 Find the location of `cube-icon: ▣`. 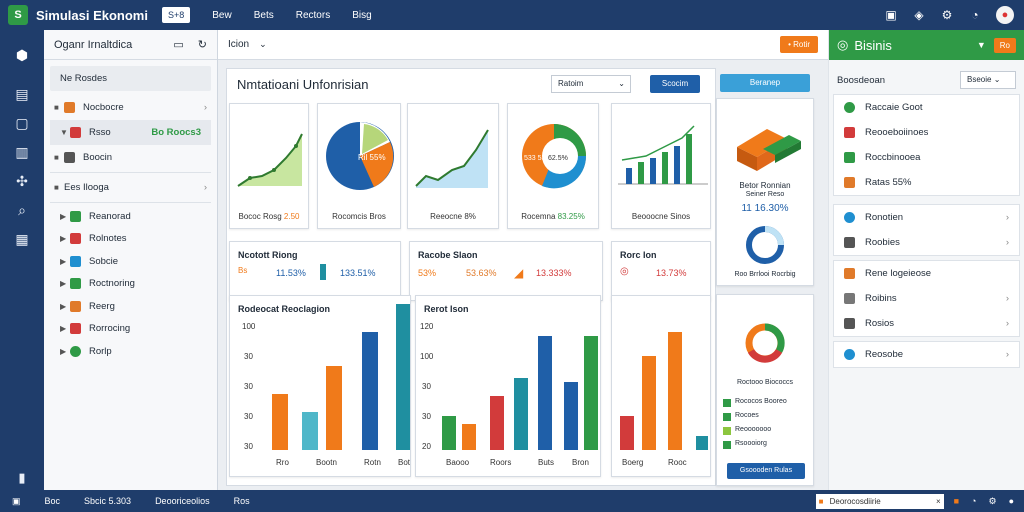

cube-icon: ▣ is located at coordinates (16, 500).